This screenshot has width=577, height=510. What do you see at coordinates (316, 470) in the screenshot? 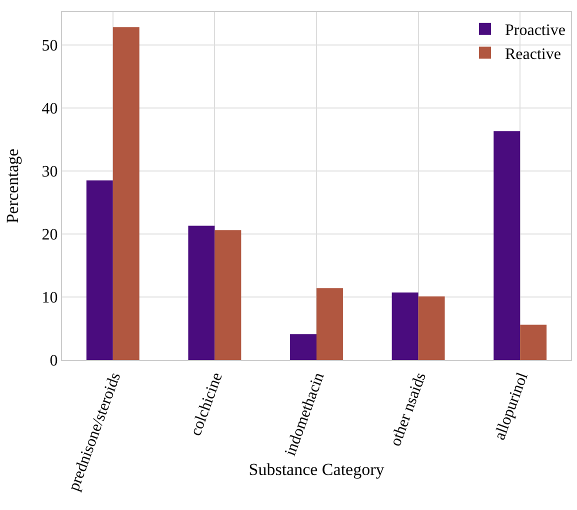
I see `x-axis-title: Substance Category` at bounding box center [316, 470].